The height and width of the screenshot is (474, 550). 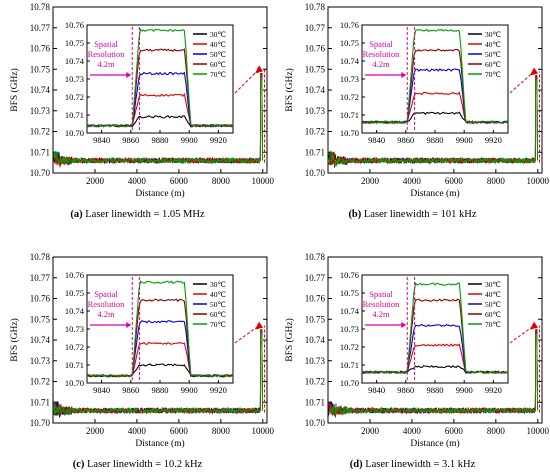 I want to click on y-tick-label: 10.76, so click(x=315, y=299).